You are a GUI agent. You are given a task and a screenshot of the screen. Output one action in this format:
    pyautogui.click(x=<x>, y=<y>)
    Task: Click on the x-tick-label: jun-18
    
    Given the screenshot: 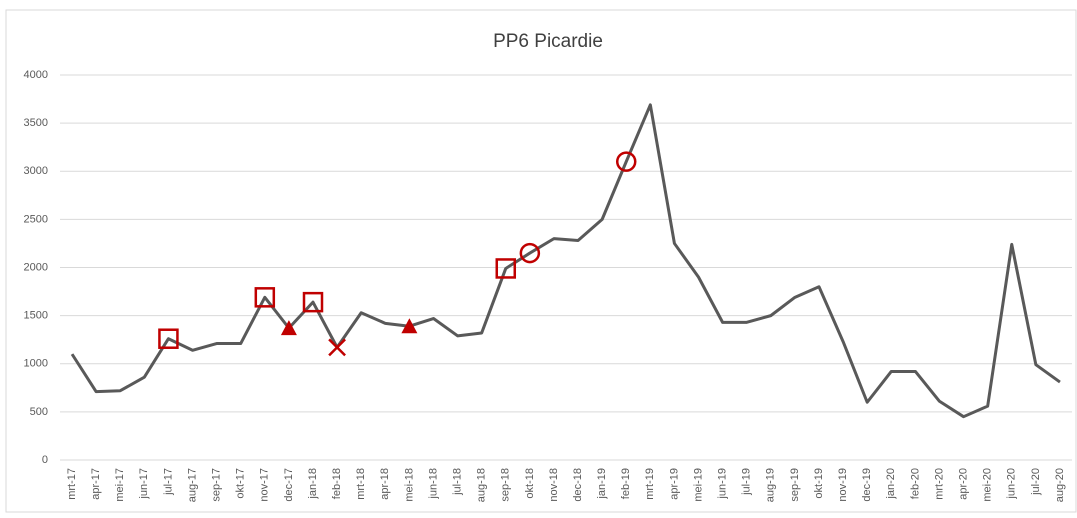 What is the action you would take?
    pyautogui.click(x=433, y=484)
    